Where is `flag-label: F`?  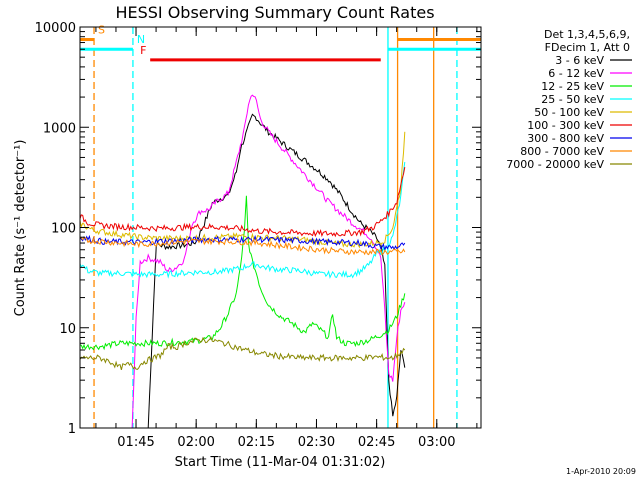
flag-label: F is located at coordinates (143, 50).